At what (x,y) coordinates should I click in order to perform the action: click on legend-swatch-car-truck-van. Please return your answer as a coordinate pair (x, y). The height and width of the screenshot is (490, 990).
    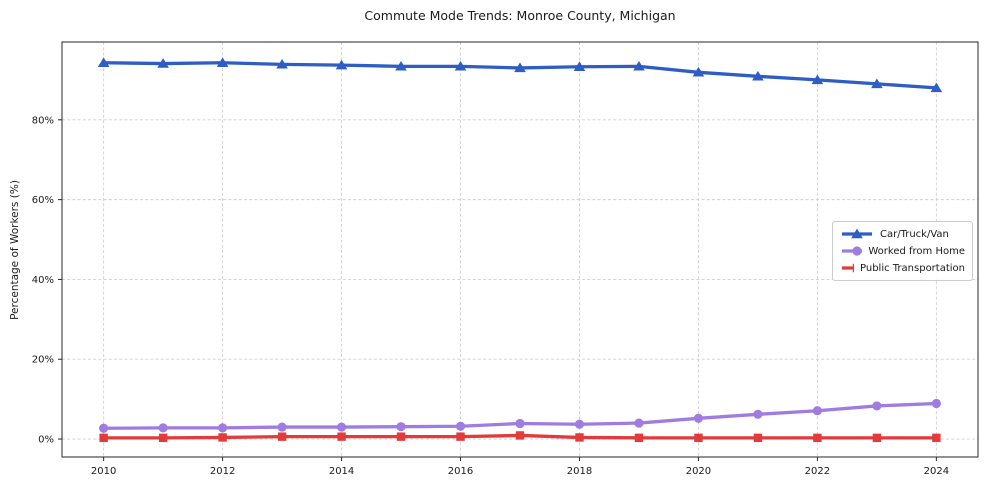
    Looking at the image, I should click on (857, 233).